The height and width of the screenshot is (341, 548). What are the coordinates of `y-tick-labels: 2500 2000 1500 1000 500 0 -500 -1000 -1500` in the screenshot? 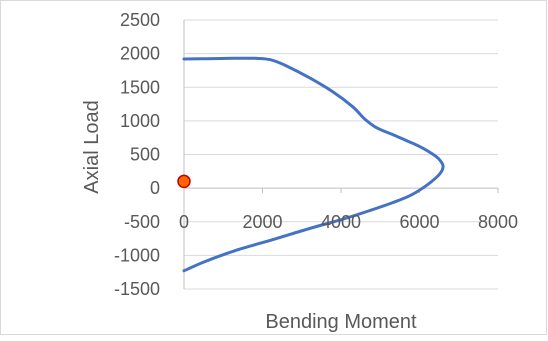 It's located at (137, 154).